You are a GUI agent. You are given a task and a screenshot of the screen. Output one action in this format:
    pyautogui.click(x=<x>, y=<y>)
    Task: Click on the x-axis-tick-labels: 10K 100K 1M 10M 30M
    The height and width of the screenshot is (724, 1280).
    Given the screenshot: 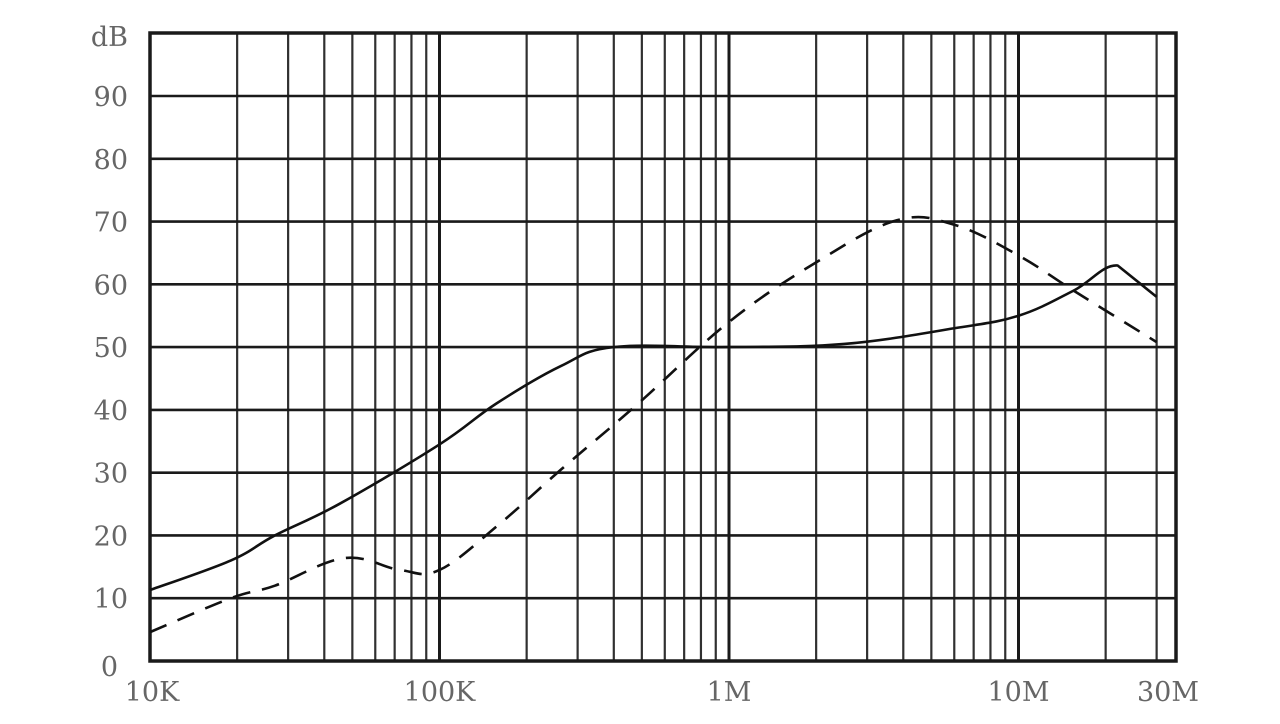 What is the action you would take?
    pyautogui.click(x=662, y=692)
    